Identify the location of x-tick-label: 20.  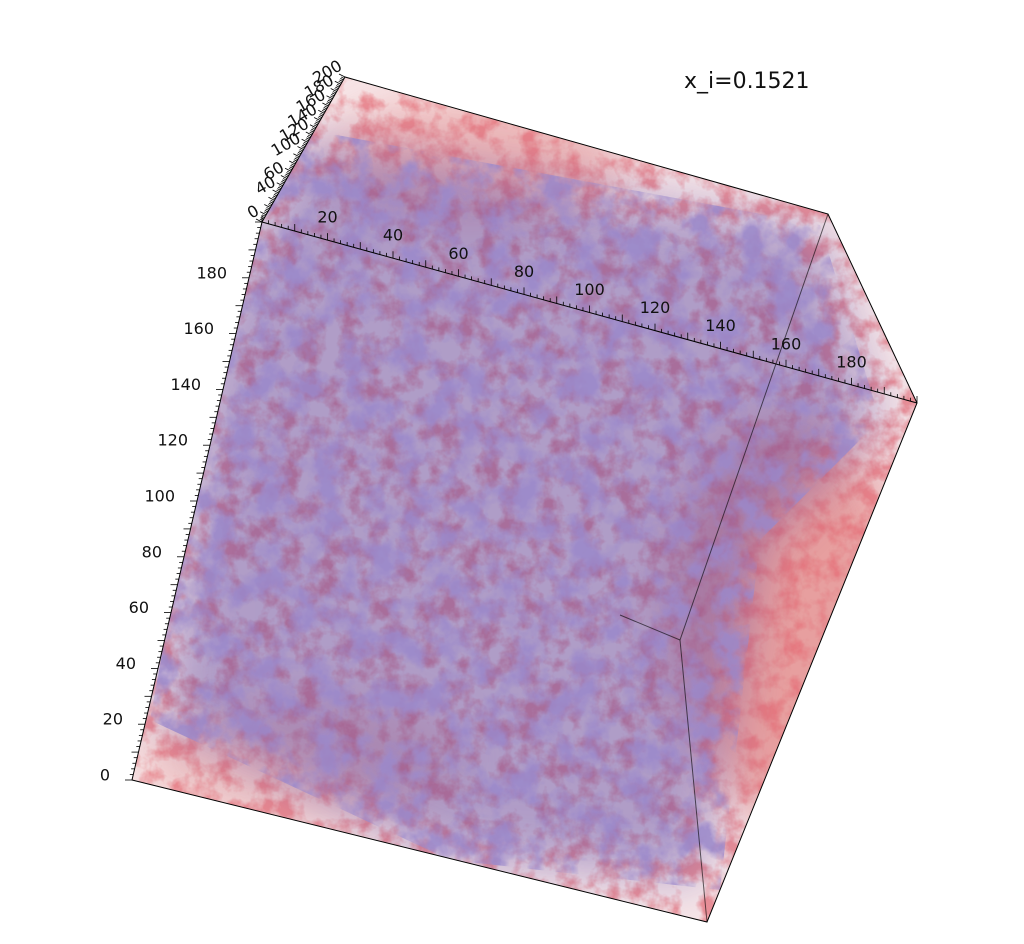
(327, 217).